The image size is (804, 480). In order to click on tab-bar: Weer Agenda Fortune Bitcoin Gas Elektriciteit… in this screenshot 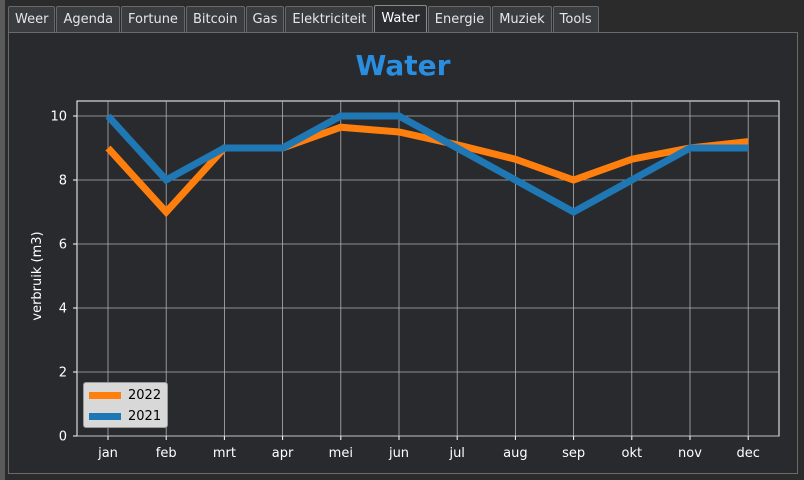, I will do `click(304, 19)`.